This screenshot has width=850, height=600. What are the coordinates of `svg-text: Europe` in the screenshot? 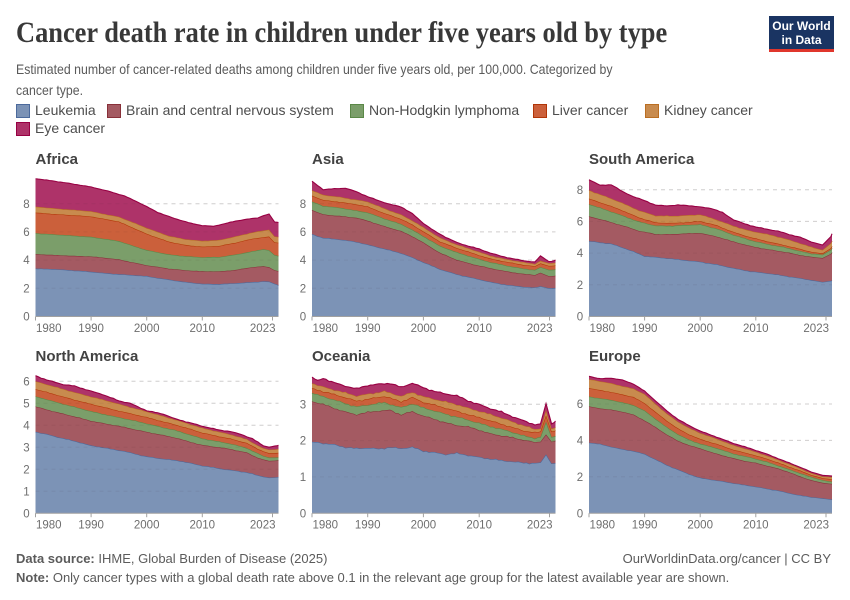 It's located at (615, 356).